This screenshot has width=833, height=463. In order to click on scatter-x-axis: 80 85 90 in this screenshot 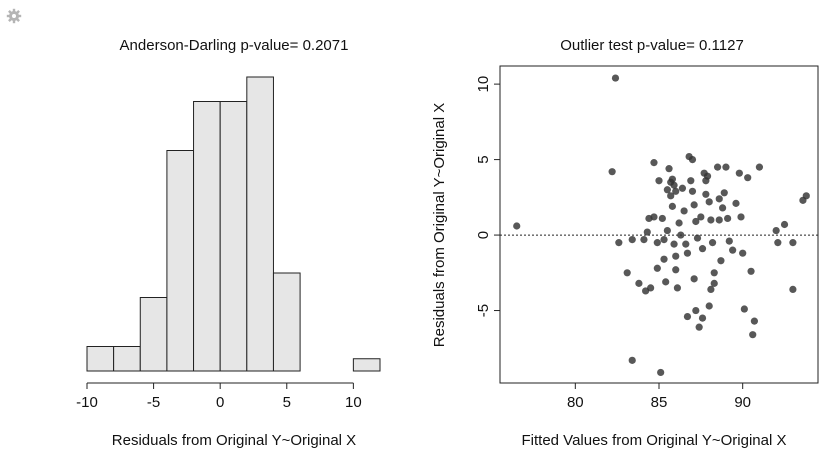, I will do `click(659, 397)`.